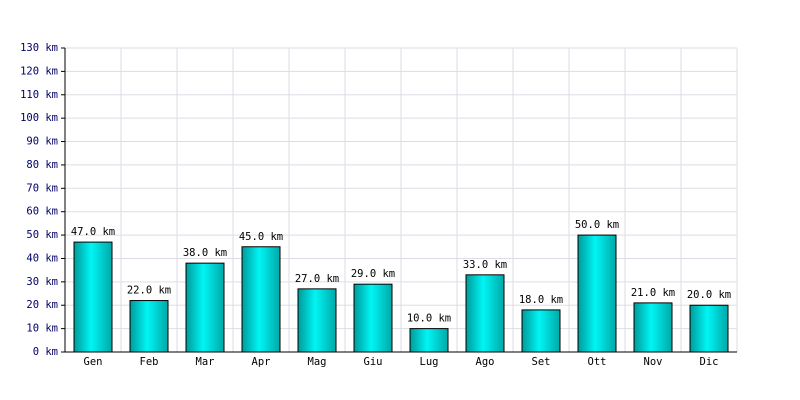  I want to click on data-label: 18.0 km, so click(541, 300).